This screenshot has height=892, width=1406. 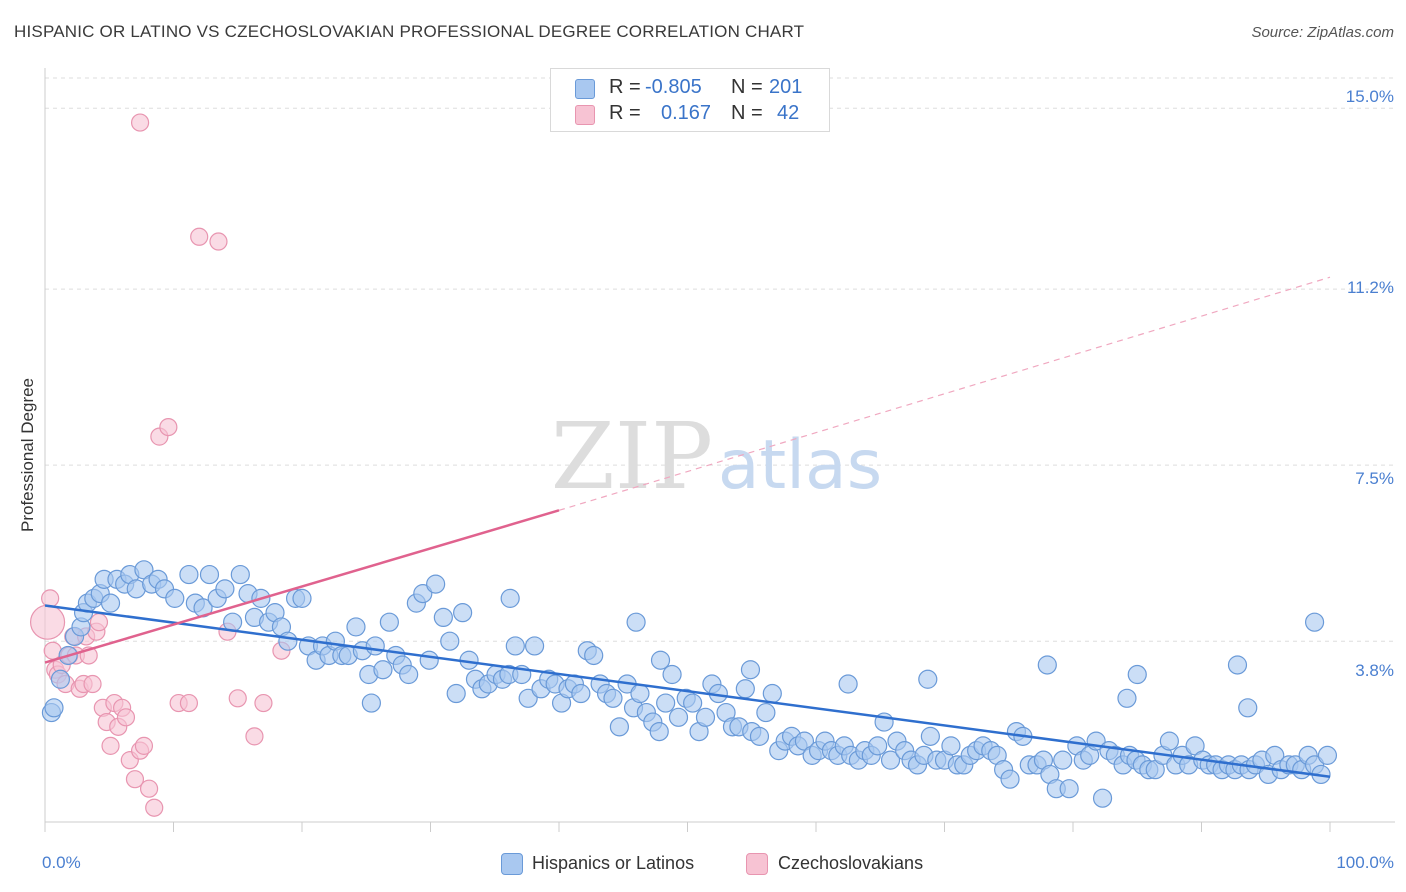 I want to click on y-tick-15-0: 15.0%, so click(x=1369, y=96).